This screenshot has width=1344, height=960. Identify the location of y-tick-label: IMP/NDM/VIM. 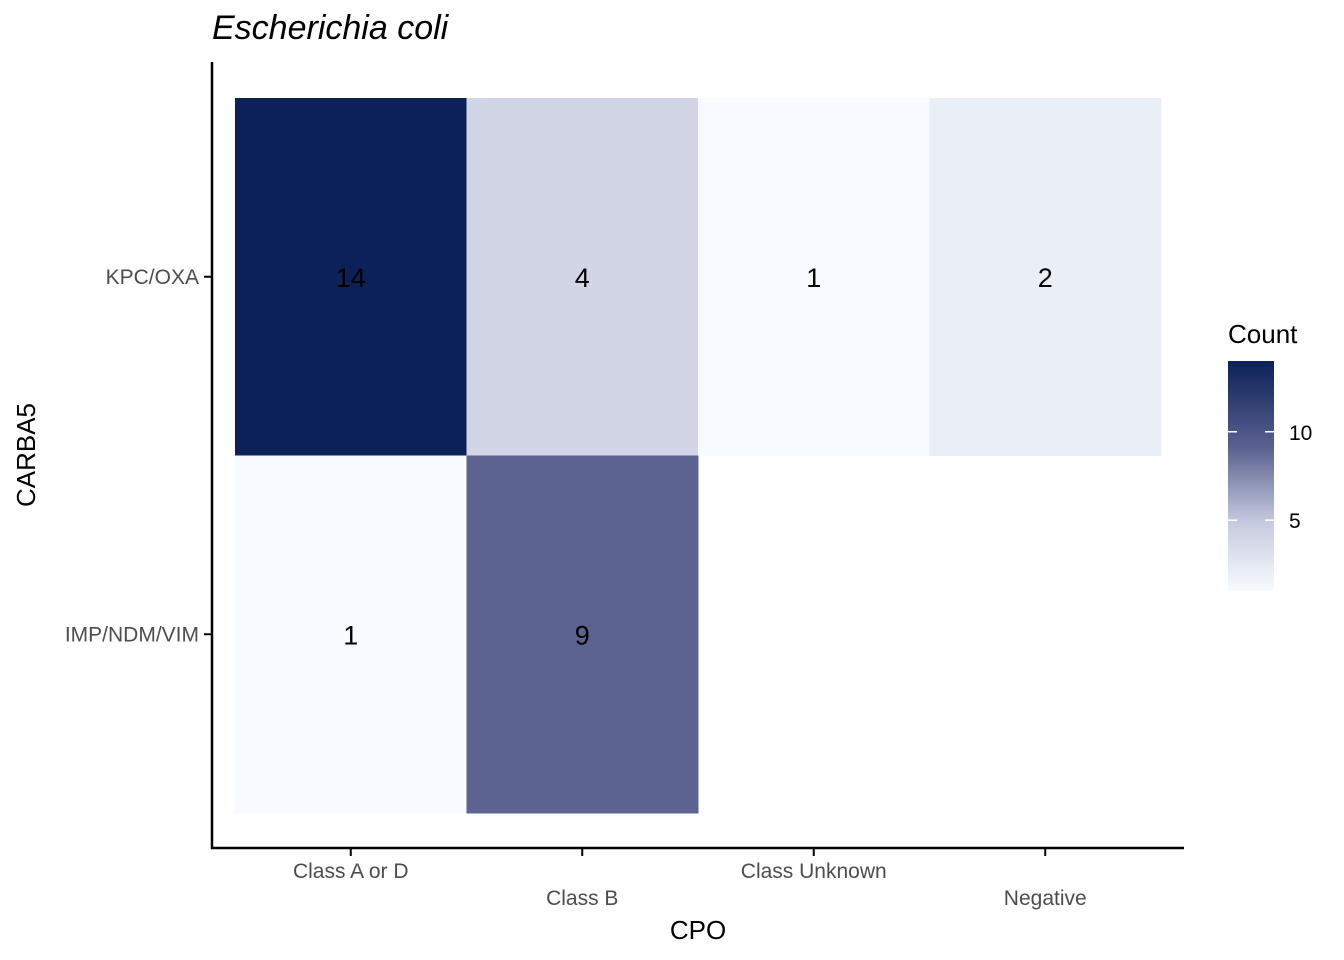
(132, 634).